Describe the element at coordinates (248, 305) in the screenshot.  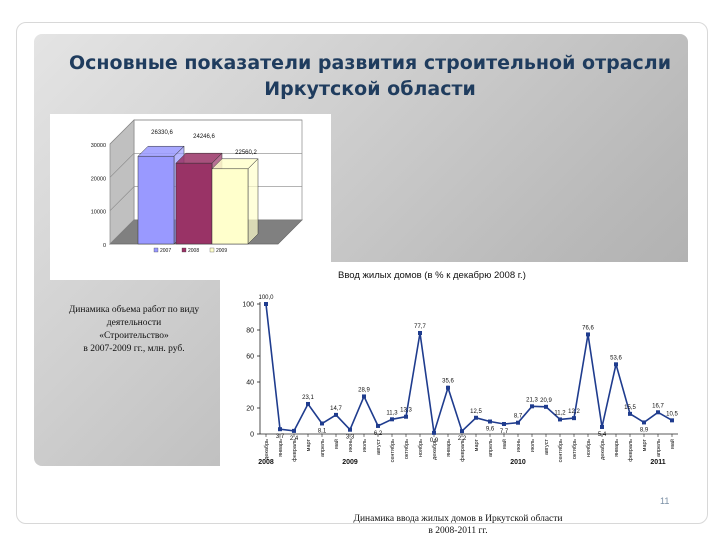
I see `line-y-tick-label: 100` at that location.